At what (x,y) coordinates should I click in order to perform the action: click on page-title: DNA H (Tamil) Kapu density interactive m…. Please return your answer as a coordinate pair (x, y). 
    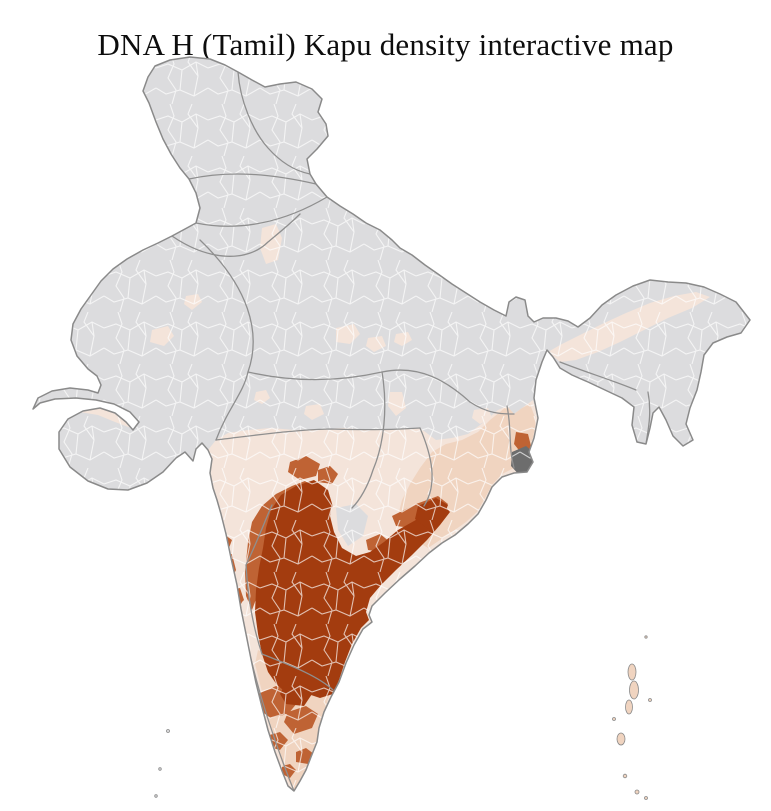
    Looking at the image, I should click on (385, 44).